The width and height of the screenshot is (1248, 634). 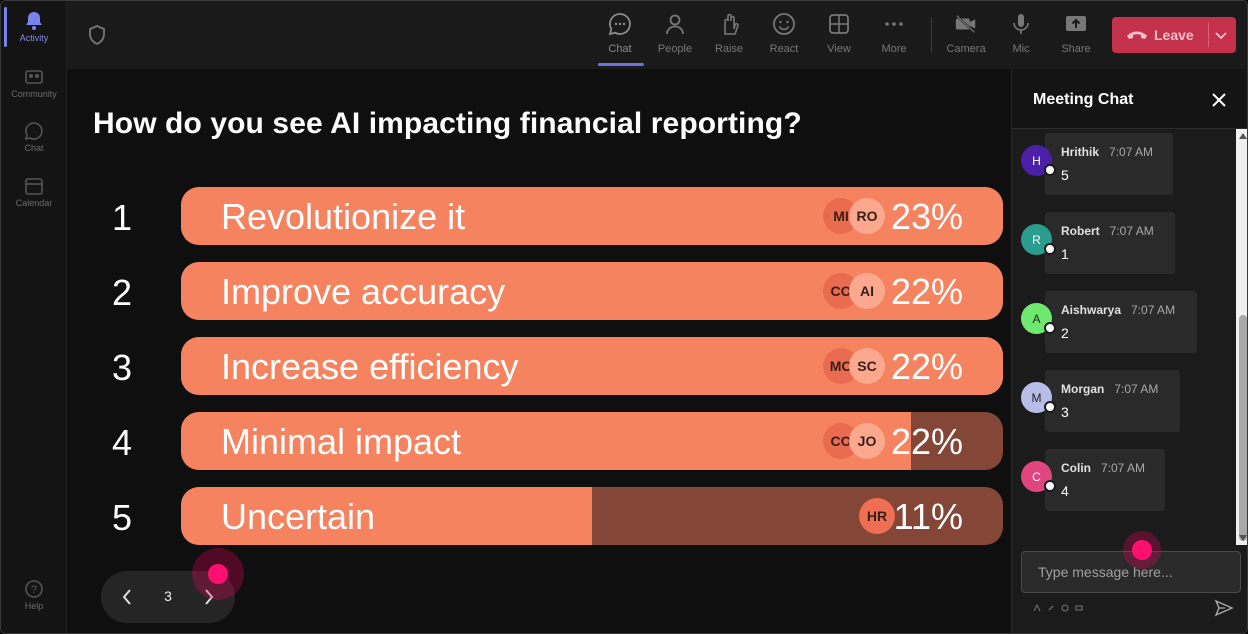 I want to click on poll-option-row: 4 Minimal impact CO JO 22%, so click(x=539, y=441).